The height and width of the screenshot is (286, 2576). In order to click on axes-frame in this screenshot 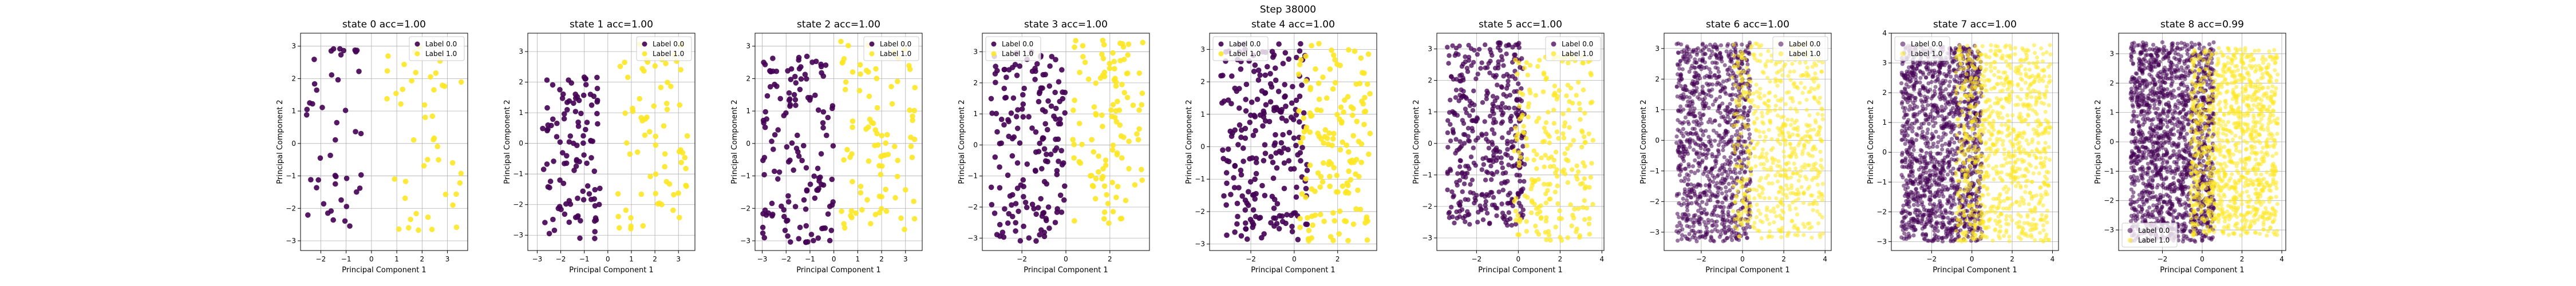, I will do `click(1520, 142)`.